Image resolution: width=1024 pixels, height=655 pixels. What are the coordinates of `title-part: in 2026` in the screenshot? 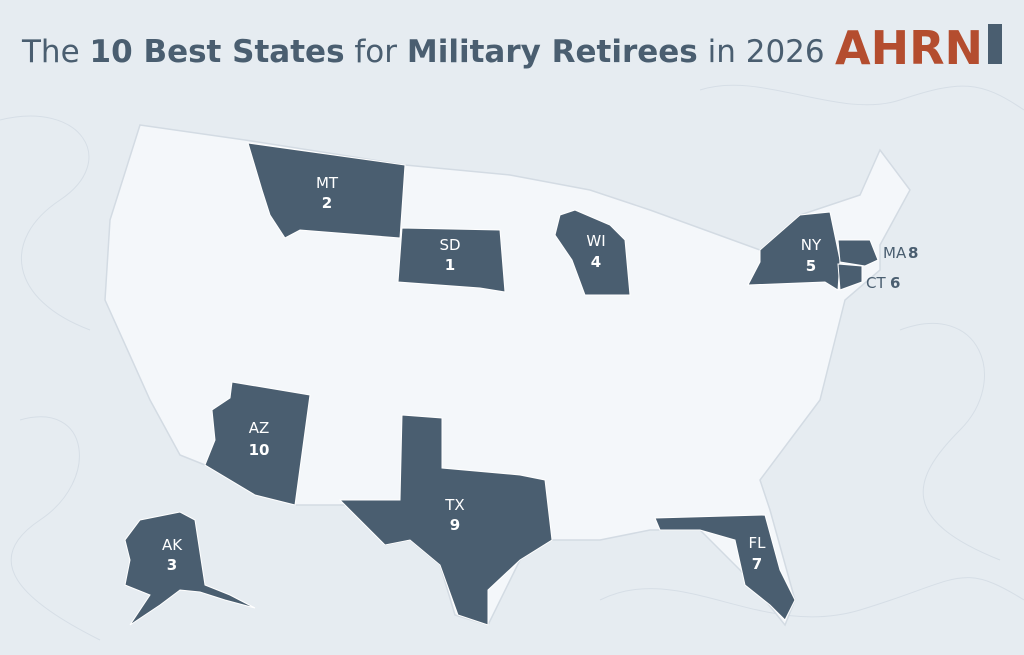 It's located at (761, 52).